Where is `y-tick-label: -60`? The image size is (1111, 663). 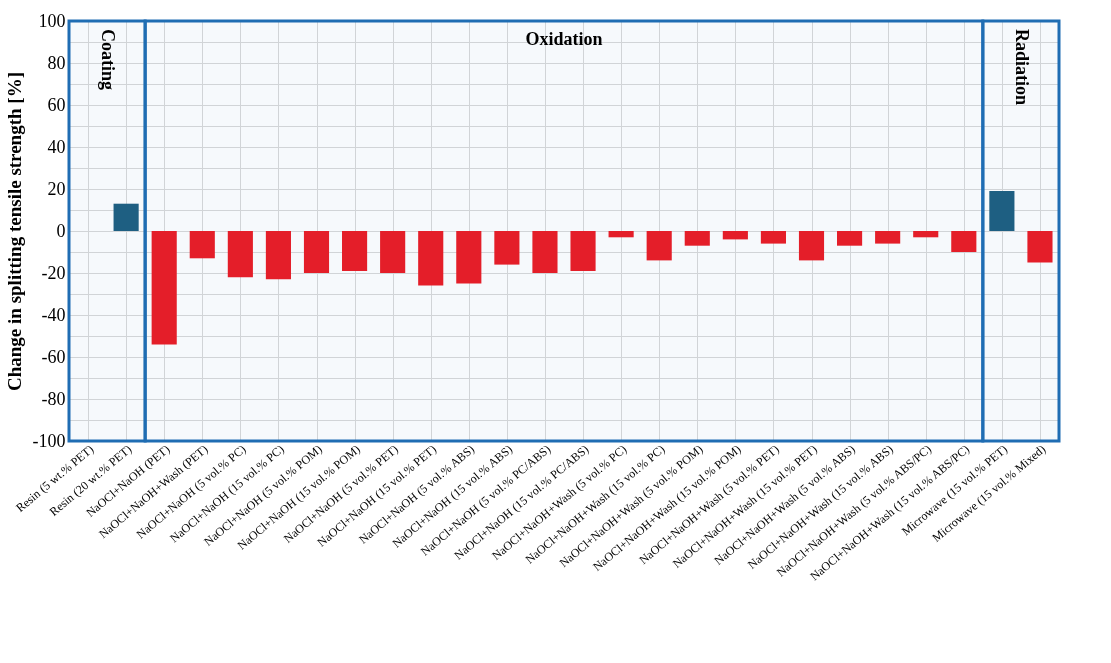 y-tick-label: -60 is located at coordinates (53, 356).